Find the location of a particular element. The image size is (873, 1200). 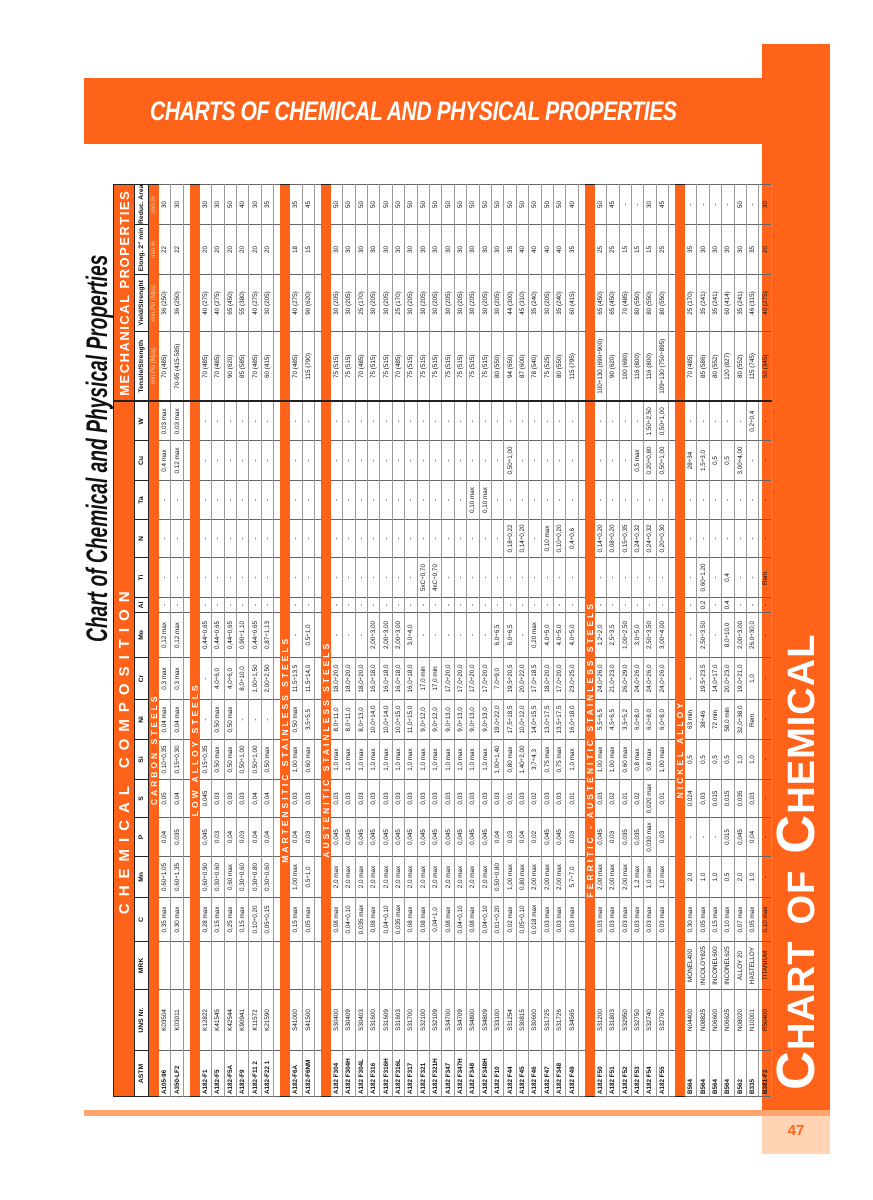

cell-cu: 0,5 is located at coordinates (715, 460).